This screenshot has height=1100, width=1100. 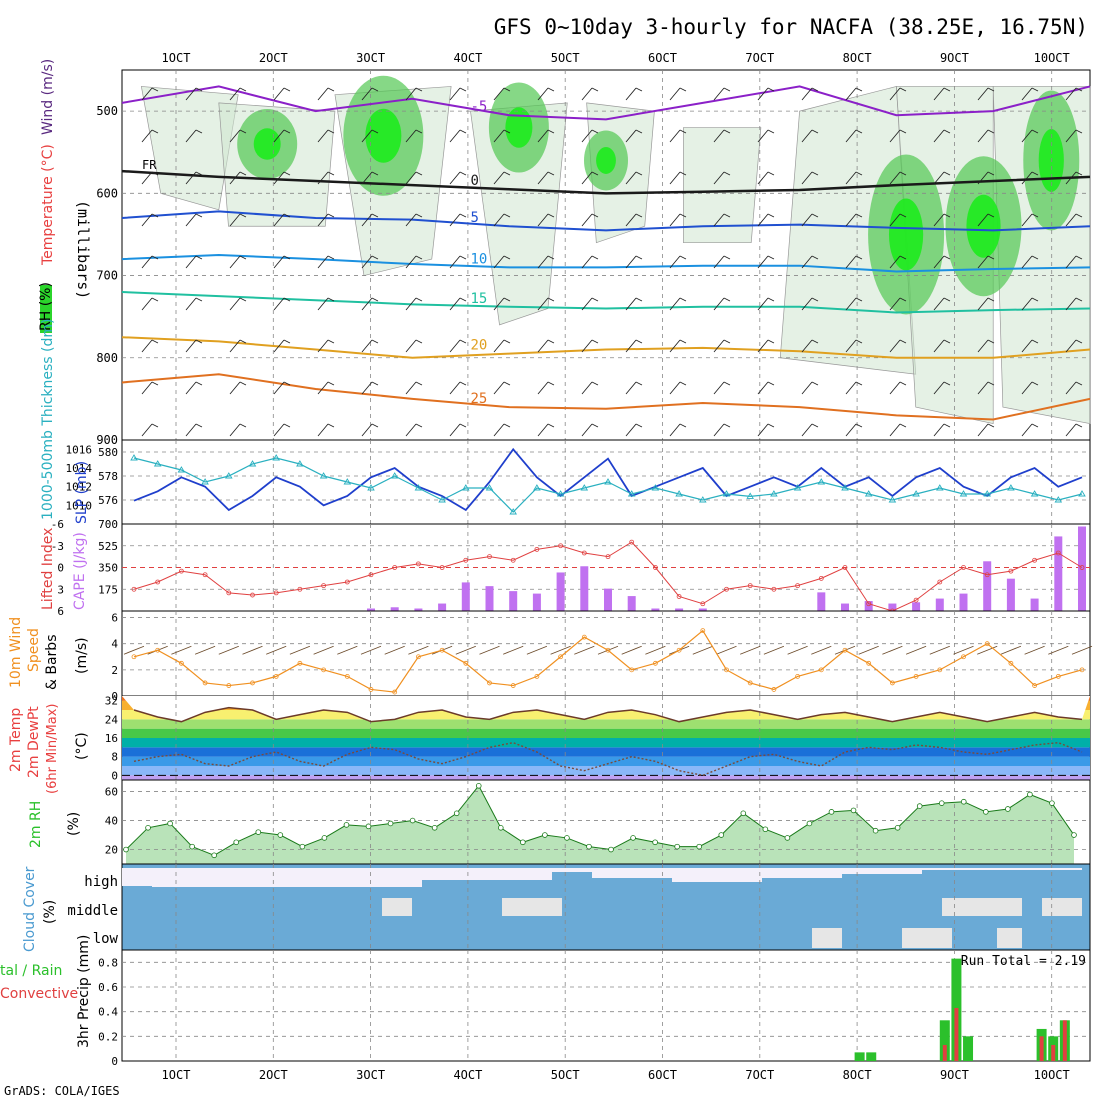 What do you see at coordinates (956, 1034) in the screenshot?
I see `precip-conv-bar` at bounding box center [956, 1034].